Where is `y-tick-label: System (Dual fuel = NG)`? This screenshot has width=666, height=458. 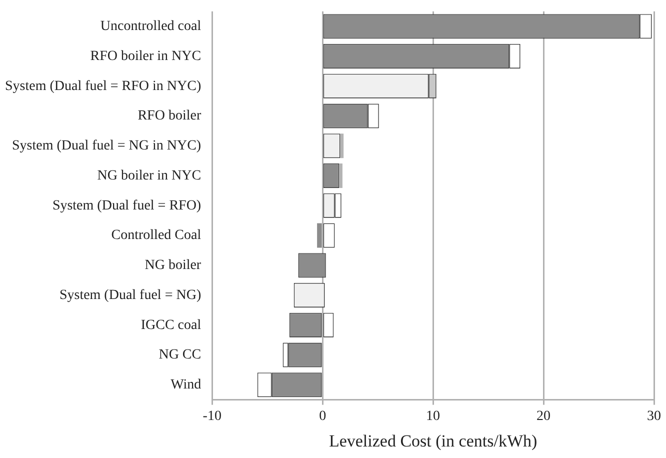 y-tick-label: System (Dual fuel = NG) is located at coordinates (130, 295).